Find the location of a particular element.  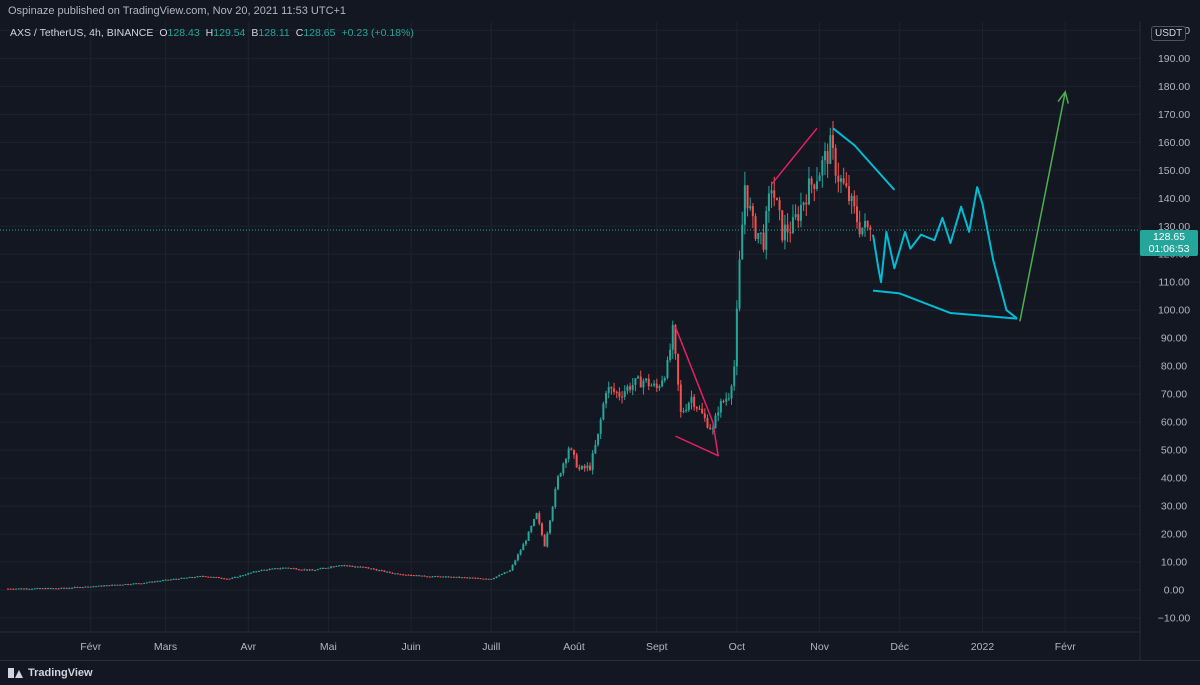

y-tick-label: 40.00 is located at coordinates (1174, 479).